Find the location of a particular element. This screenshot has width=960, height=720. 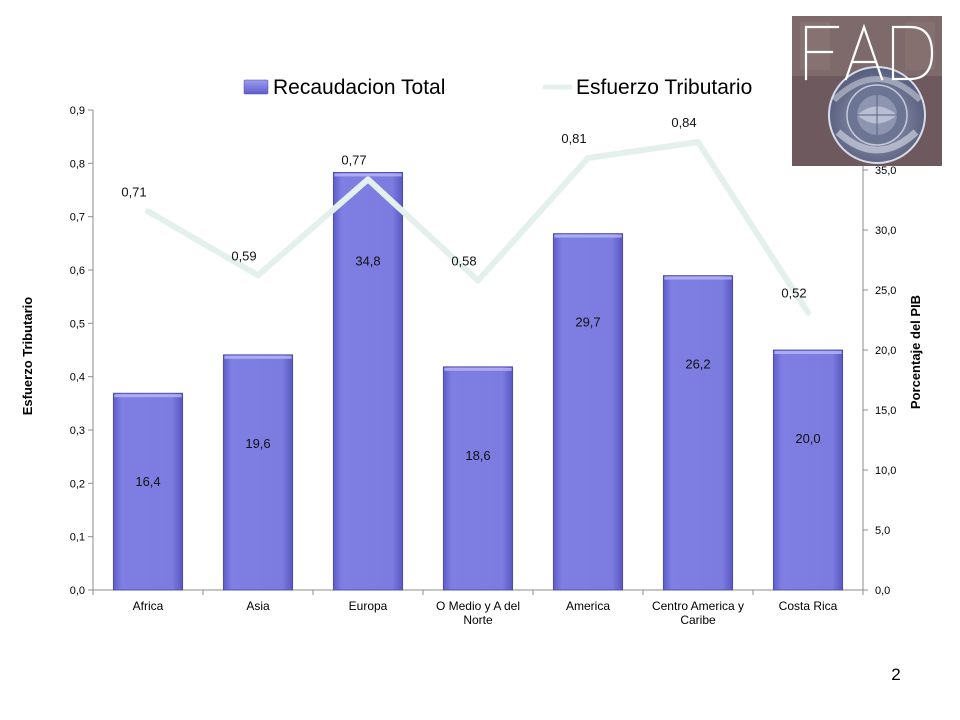

bar-data-label: 29,7 is located at coordinates (587, 322).